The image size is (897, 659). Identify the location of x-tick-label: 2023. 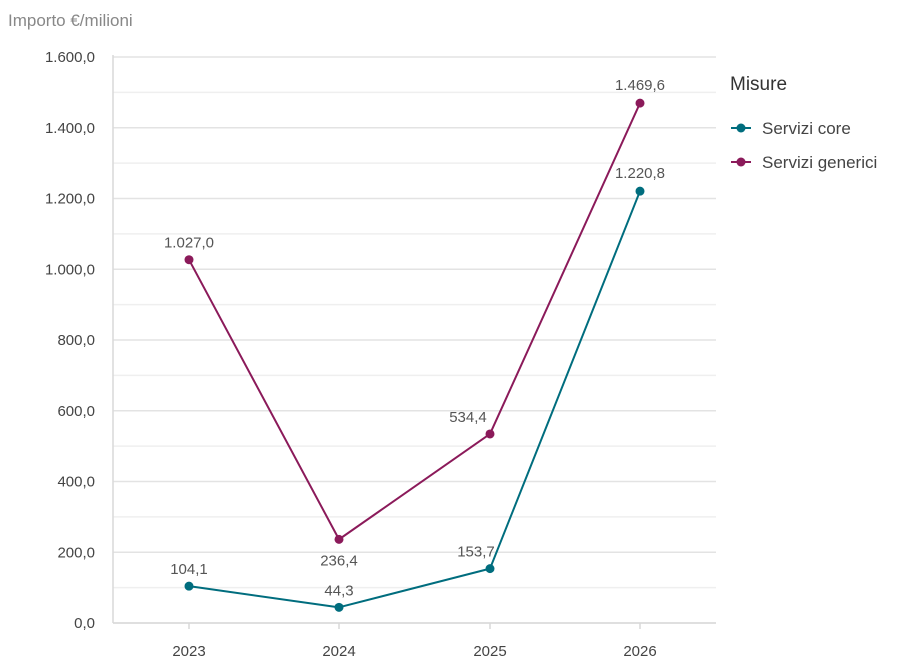
(188, 651).